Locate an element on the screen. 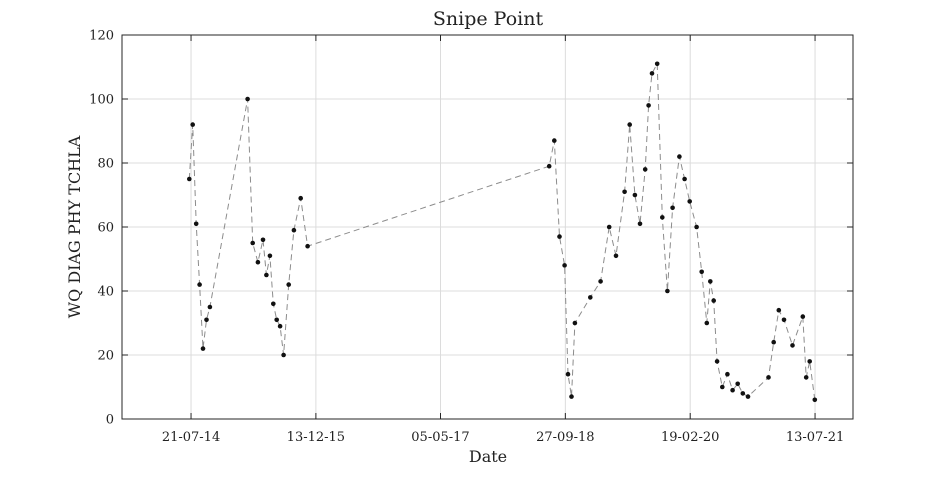 The image size is (945, 477). y-tick-label: 60 is located at coordinates (105, 228).